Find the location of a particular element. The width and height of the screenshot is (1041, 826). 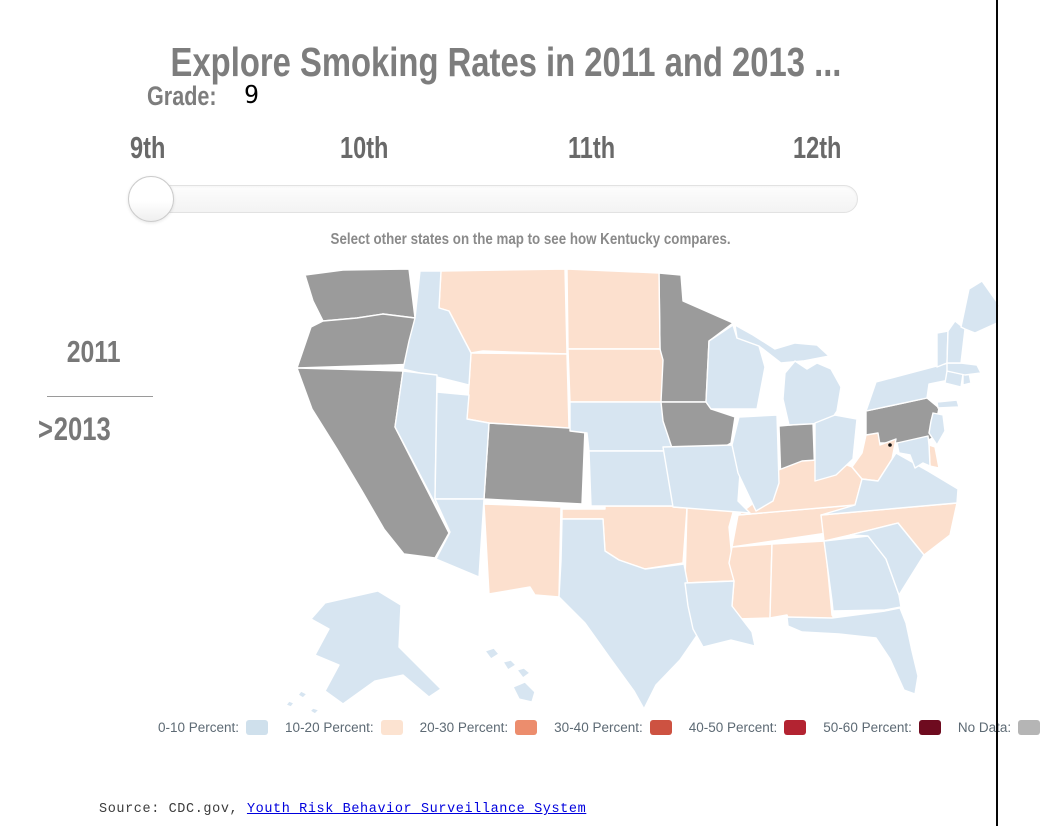

state-va is located at coordinates (889, 484).